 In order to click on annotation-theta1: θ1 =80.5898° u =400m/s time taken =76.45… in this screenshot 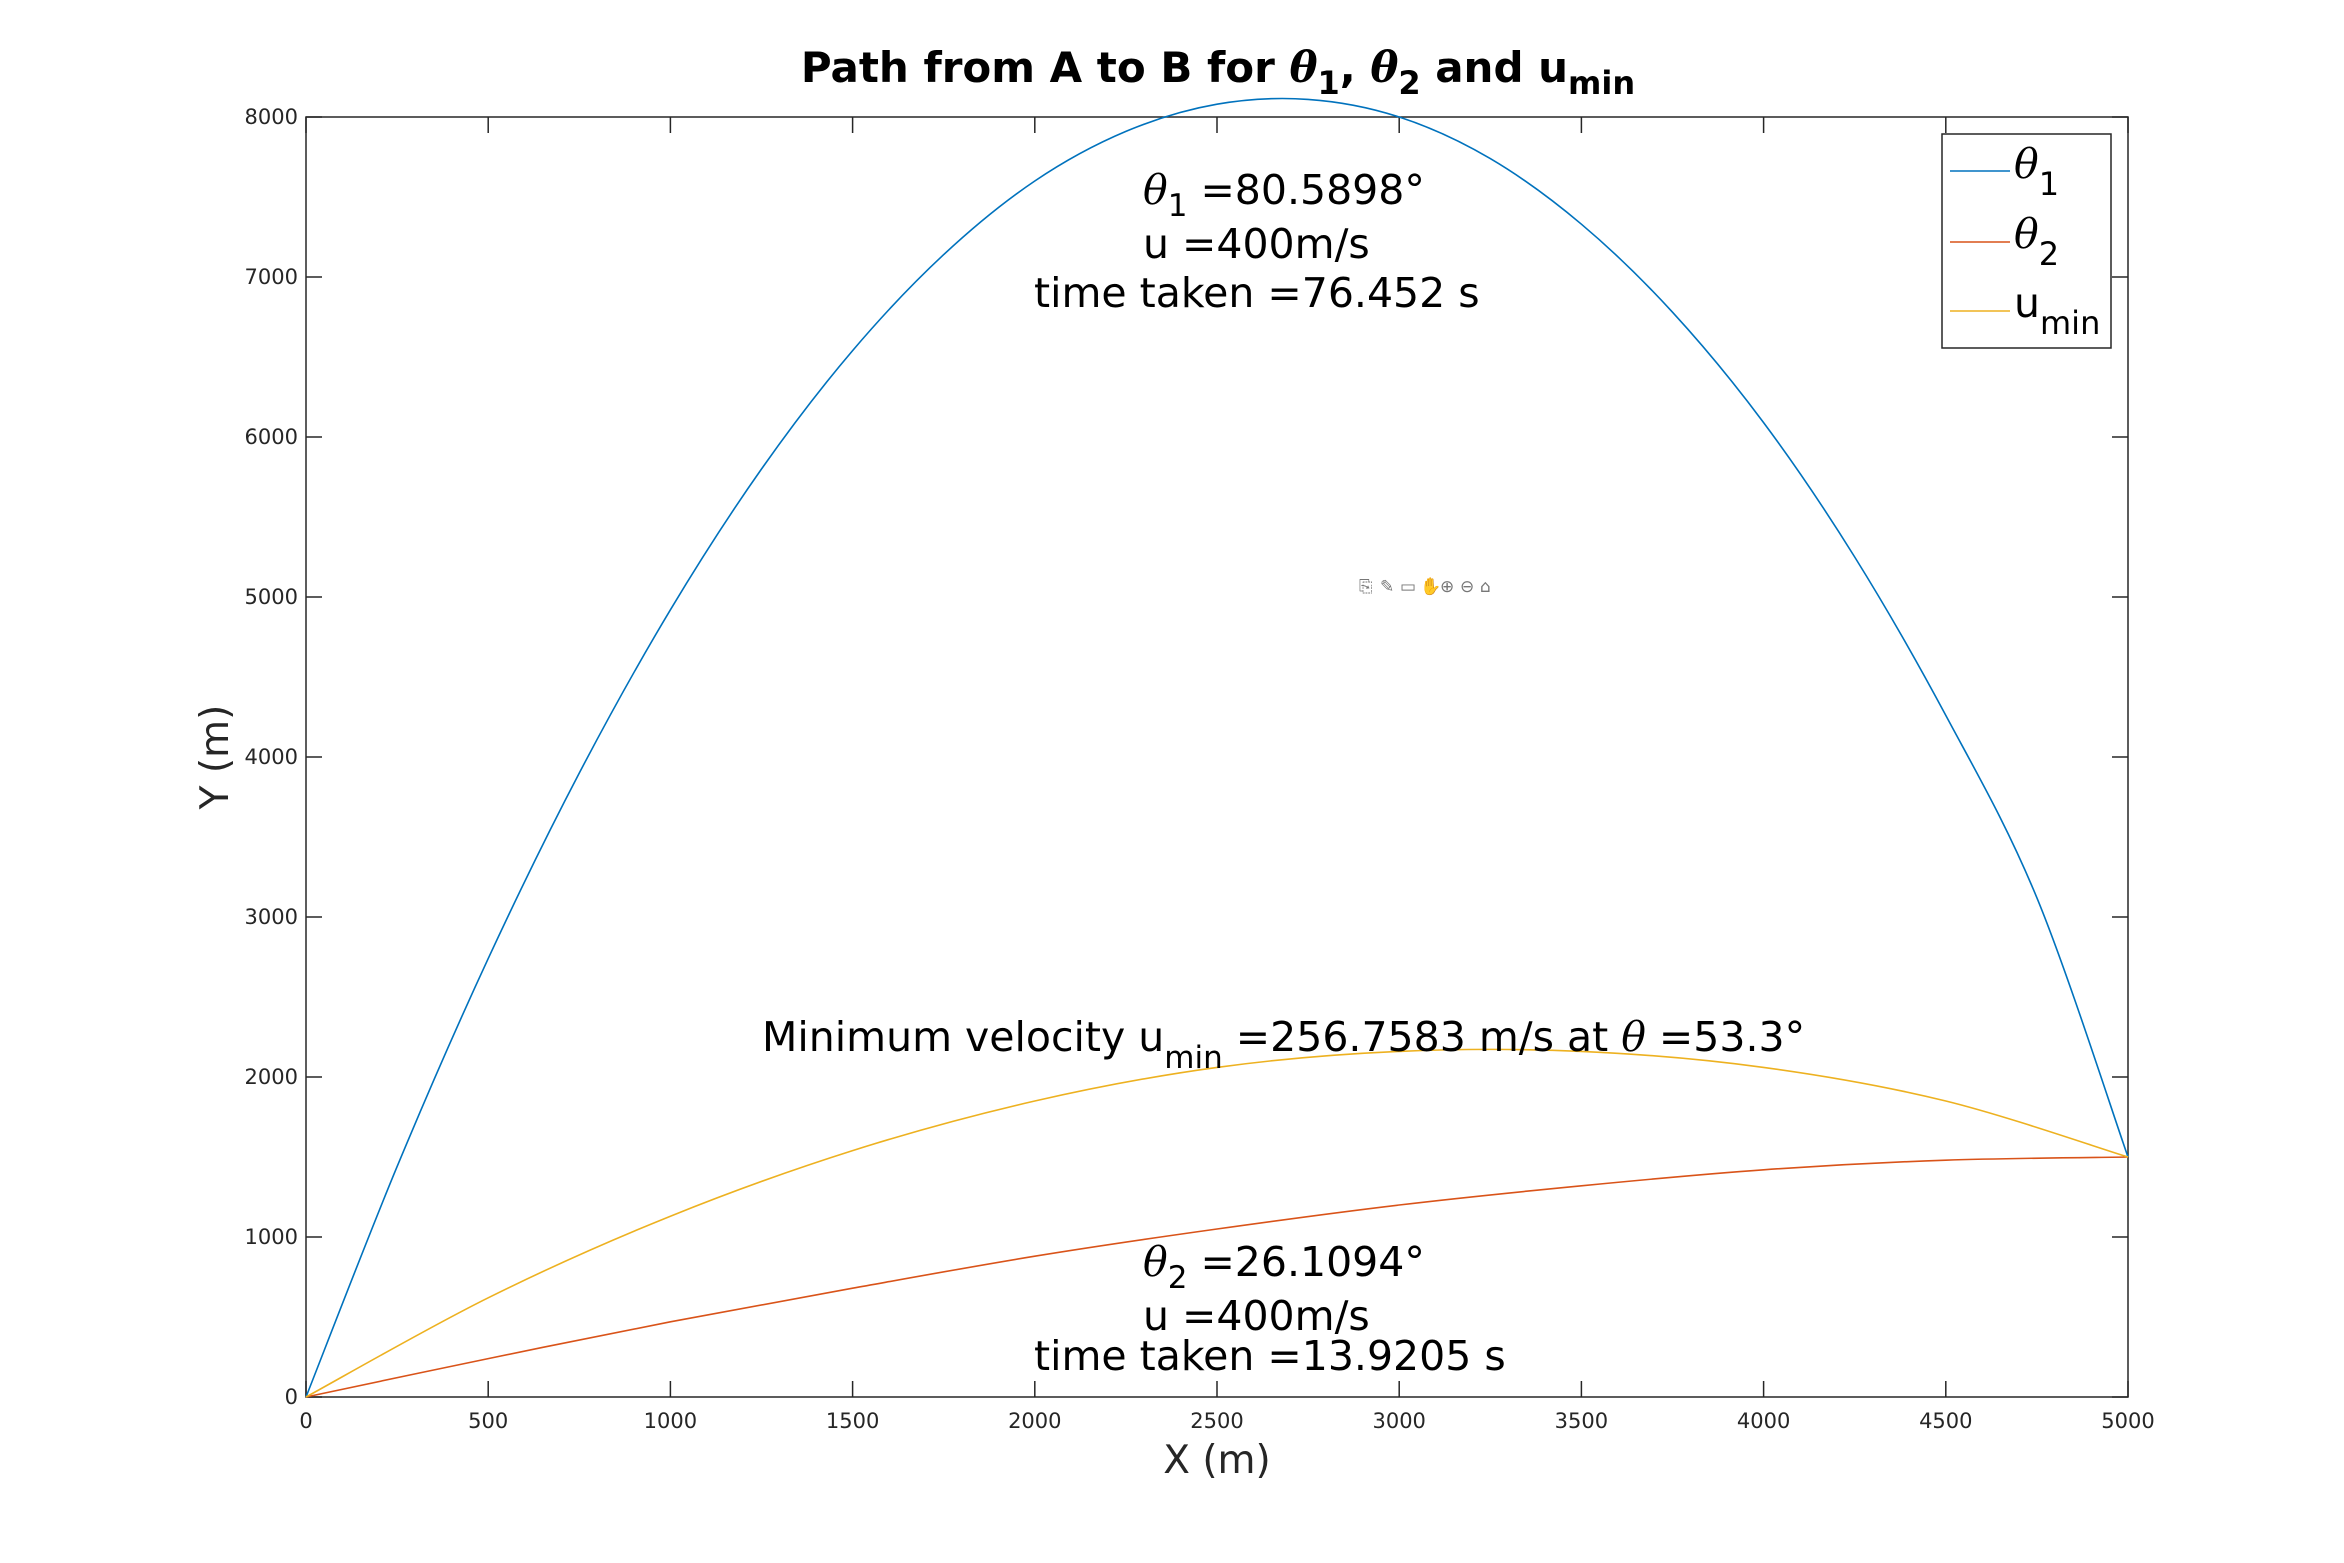, I will do `click(1257, 241)`.